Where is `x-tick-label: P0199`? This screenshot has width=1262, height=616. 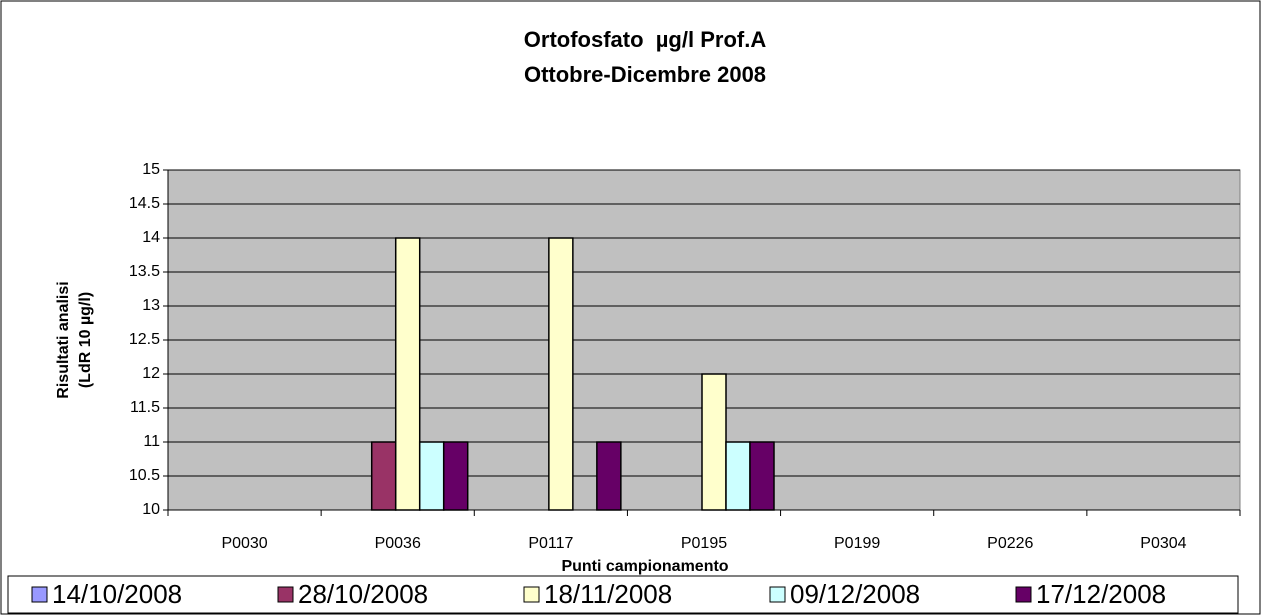
x-tick-label: P0199 is located at coordinates (857, 543).